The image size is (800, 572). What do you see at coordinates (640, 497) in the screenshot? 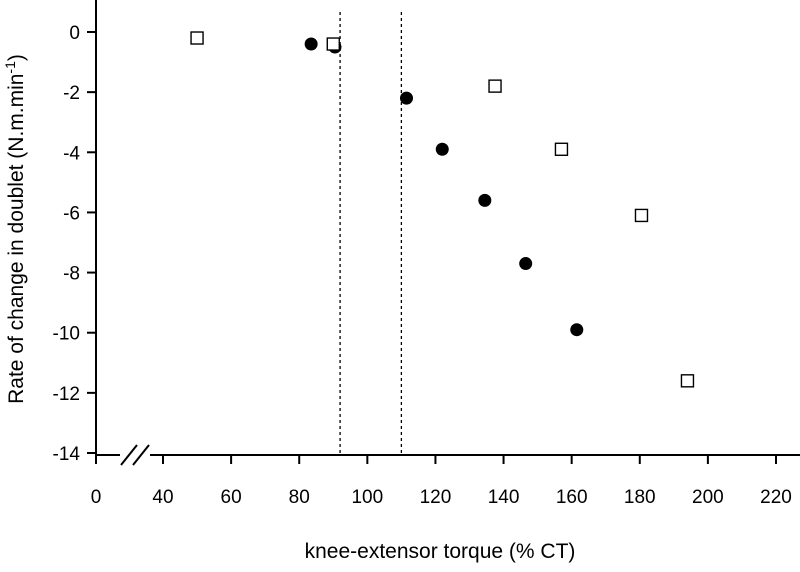
I see `x-tick-label: 180` at bounding box center [640, 497].